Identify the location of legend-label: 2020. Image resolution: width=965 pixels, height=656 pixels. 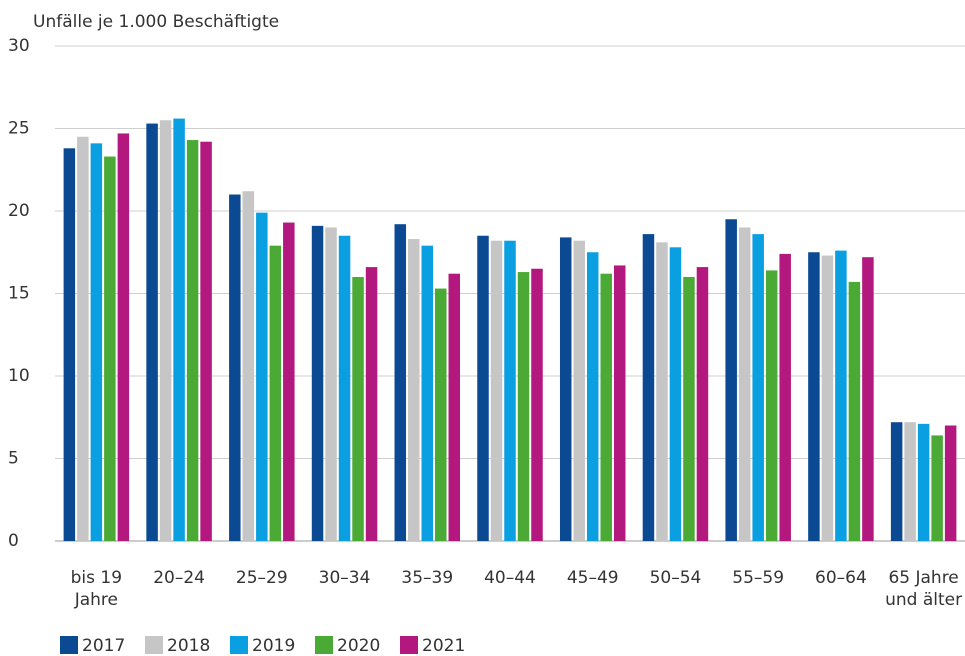
(358, 646).